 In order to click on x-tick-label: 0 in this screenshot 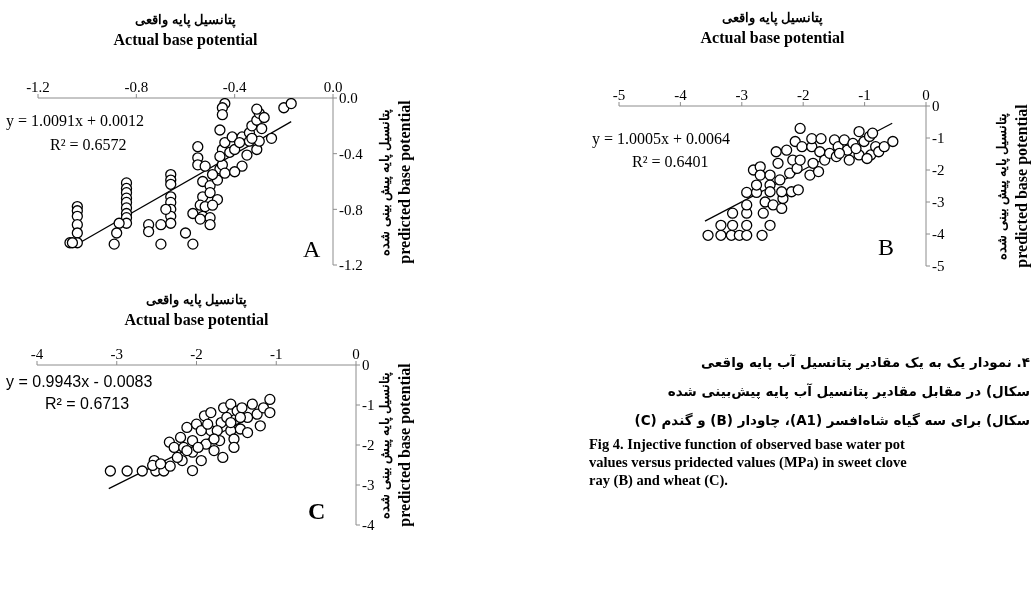, I will do `click(926, 95)`.